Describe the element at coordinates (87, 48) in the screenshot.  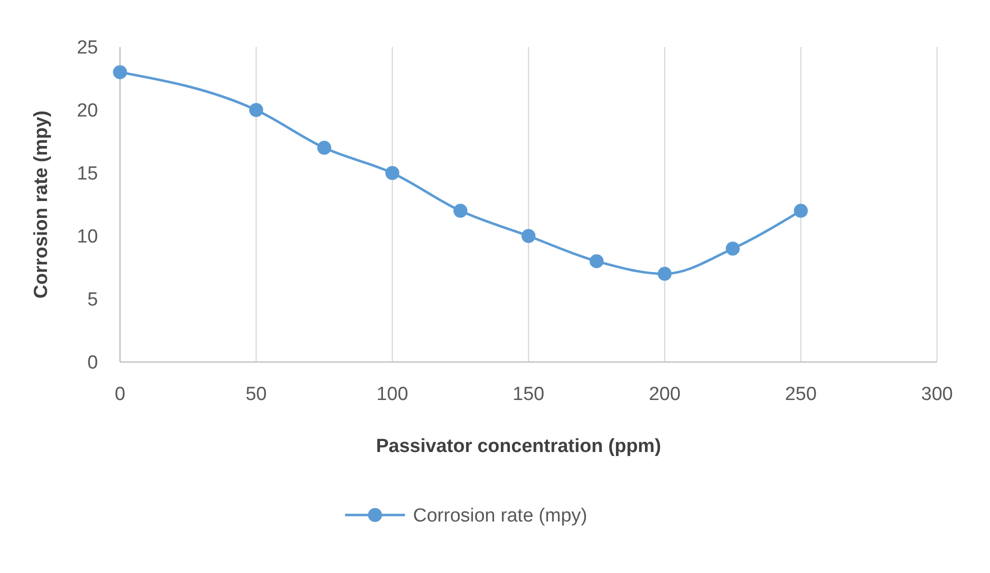
I see `y-tick-label: 25` at that location.